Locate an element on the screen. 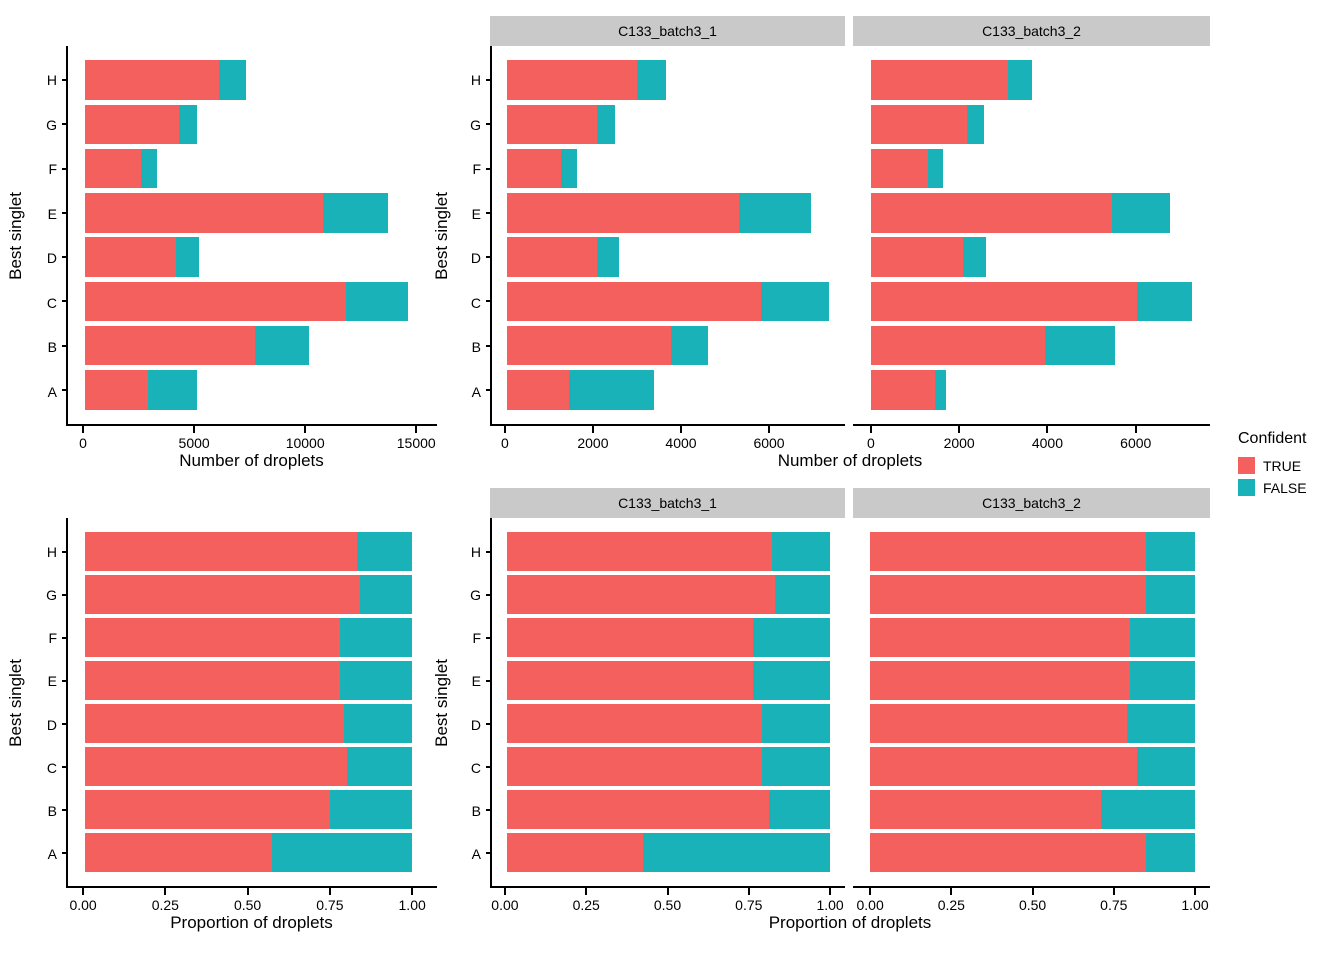 Image resolution: width=1344 pixels, height=960 pixels. x-tick: 0.25 is located at coordinates (951, 900).